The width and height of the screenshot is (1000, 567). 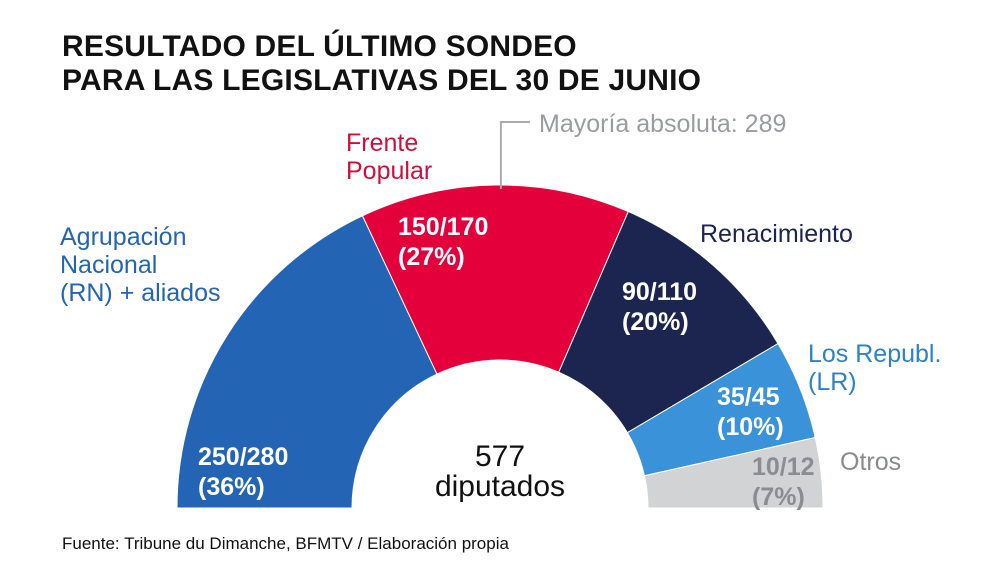 What do you see at coordinates (870, 462) in the screenshot?
I see `legend-label-otros-1: Otros` at bounding box center [870, 462].